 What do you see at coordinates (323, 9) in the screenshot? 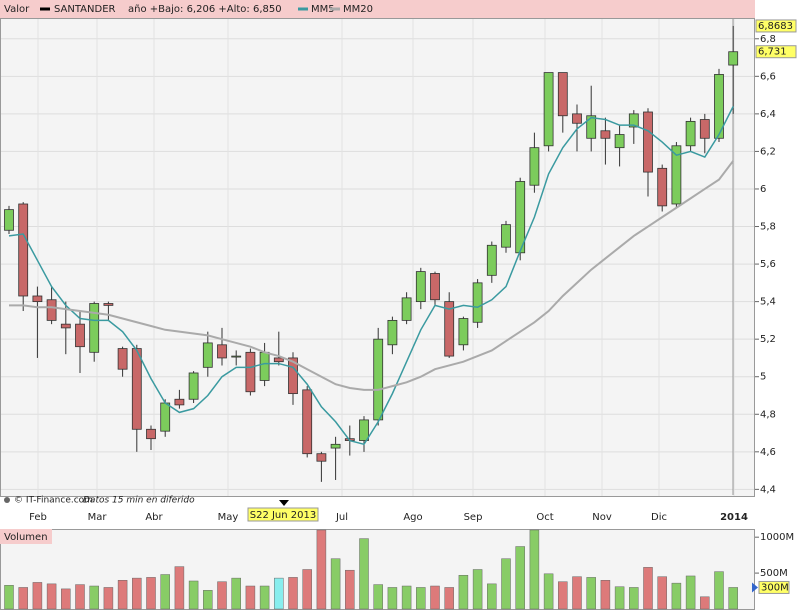
I see `legend-series: MM5` at bounding box center [323, 9].